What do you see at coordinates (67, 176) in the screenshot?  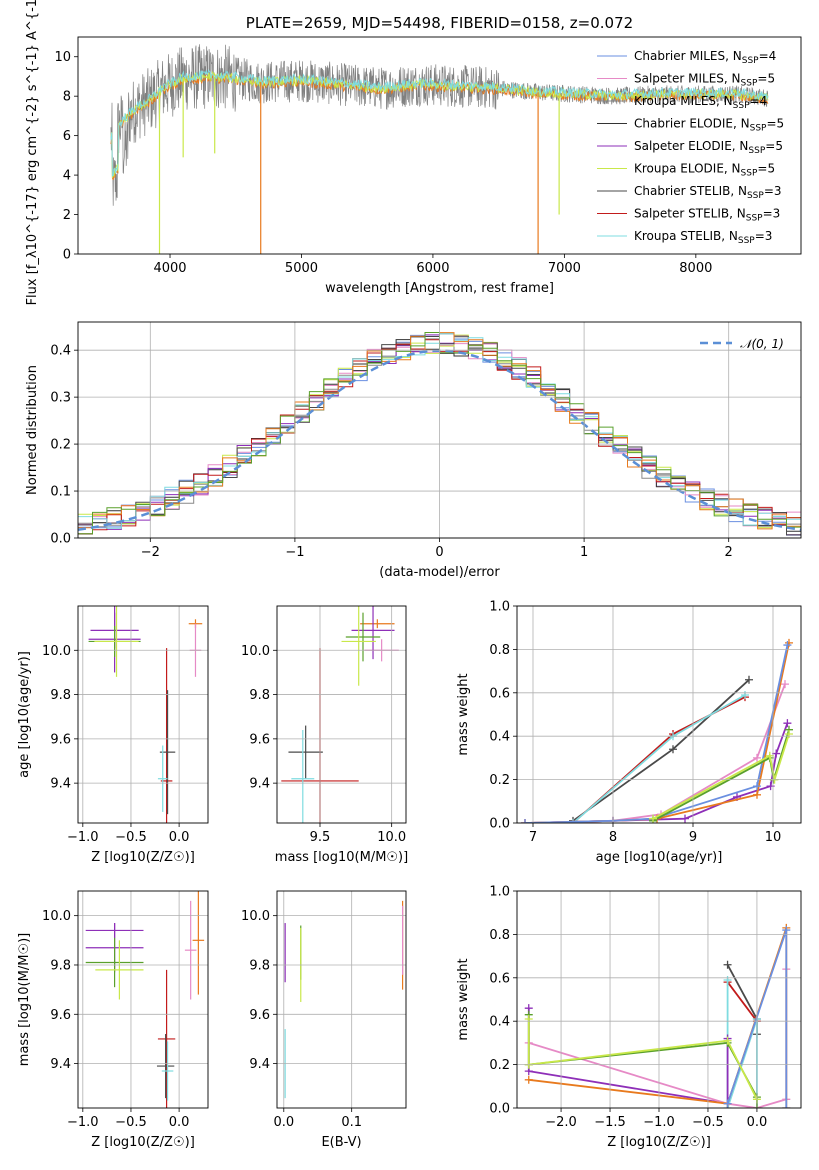 I see `y-tick-label: 4` at bounding box center [67, 176].